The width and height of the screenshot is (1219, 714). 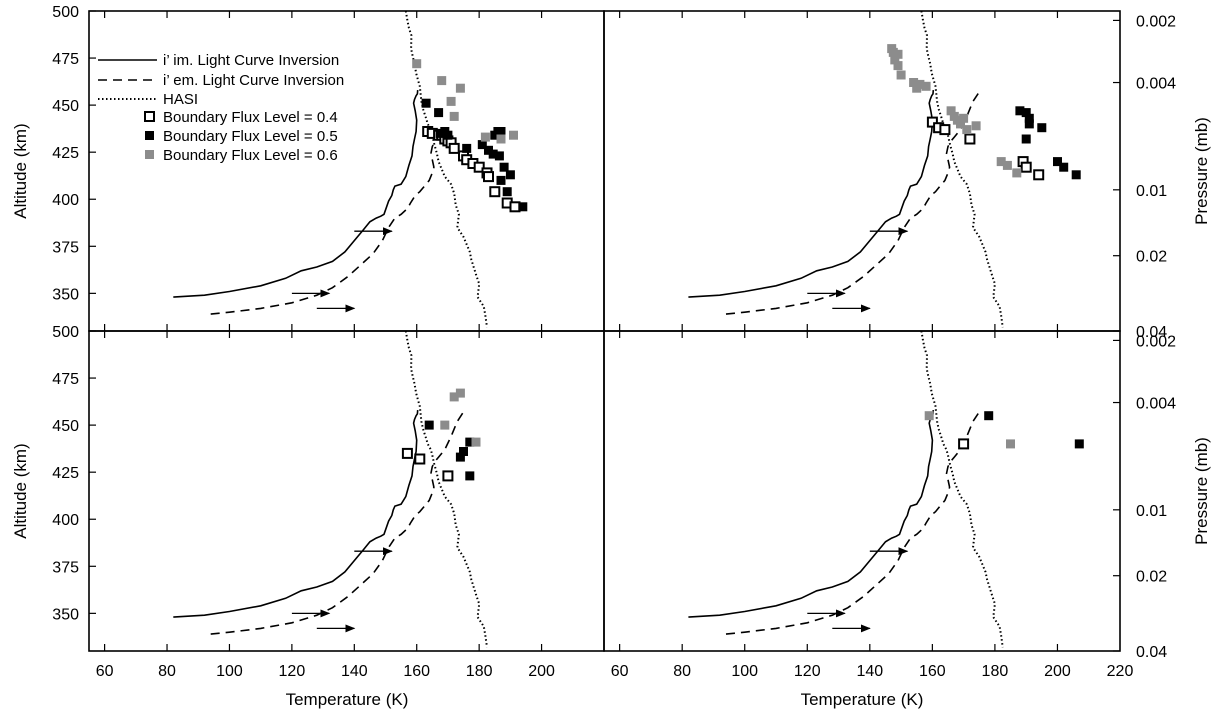 I want to click on x-tick-label: 120, so click(x=292, y=671).